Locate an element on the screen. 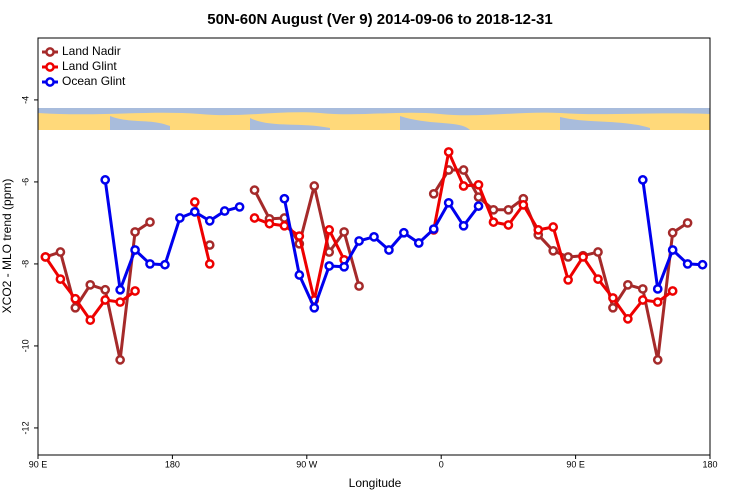  legend-label: Land Glint is located at coordinates (89, 66).